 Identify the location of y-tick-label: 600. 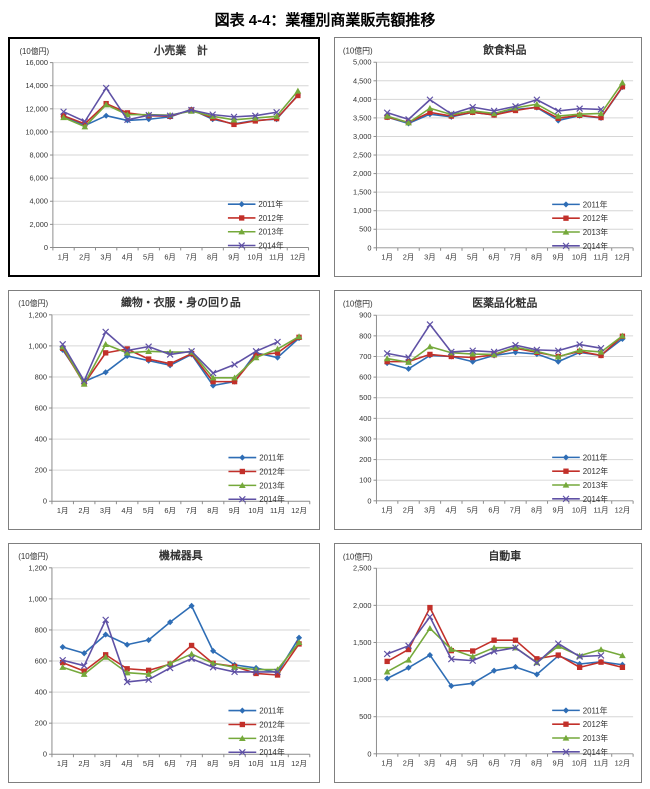
(365, 377).